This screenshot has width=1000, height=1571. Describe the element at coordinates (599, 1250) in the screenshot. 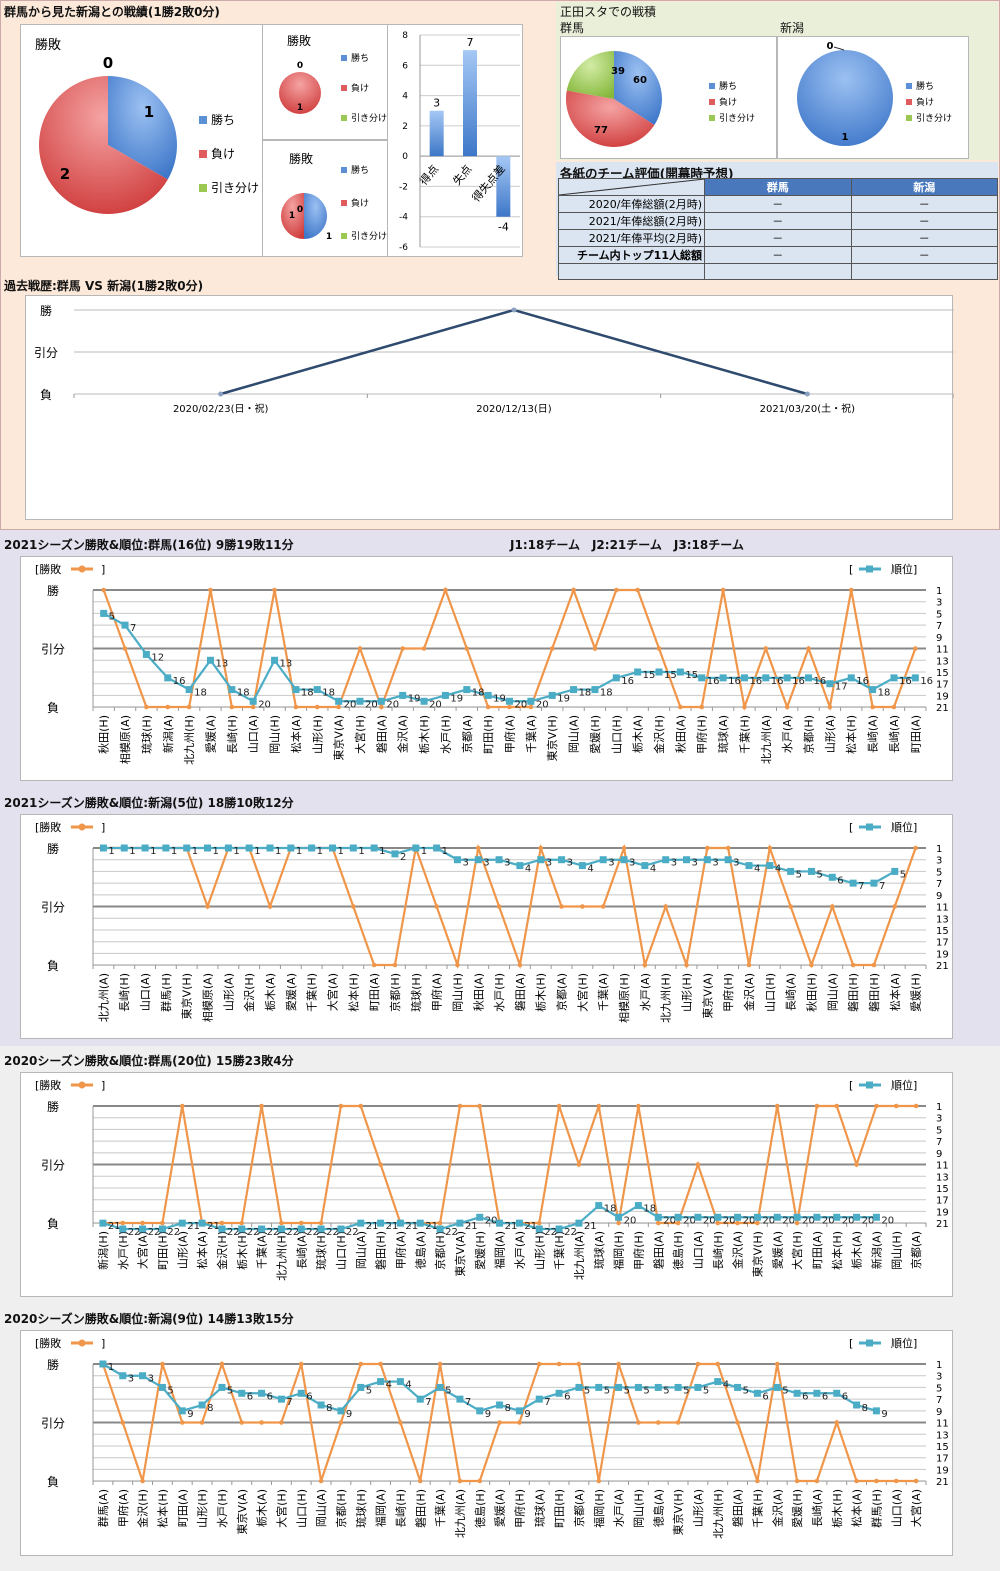

I see `x-tick-label: 琉球(A)` at that location.